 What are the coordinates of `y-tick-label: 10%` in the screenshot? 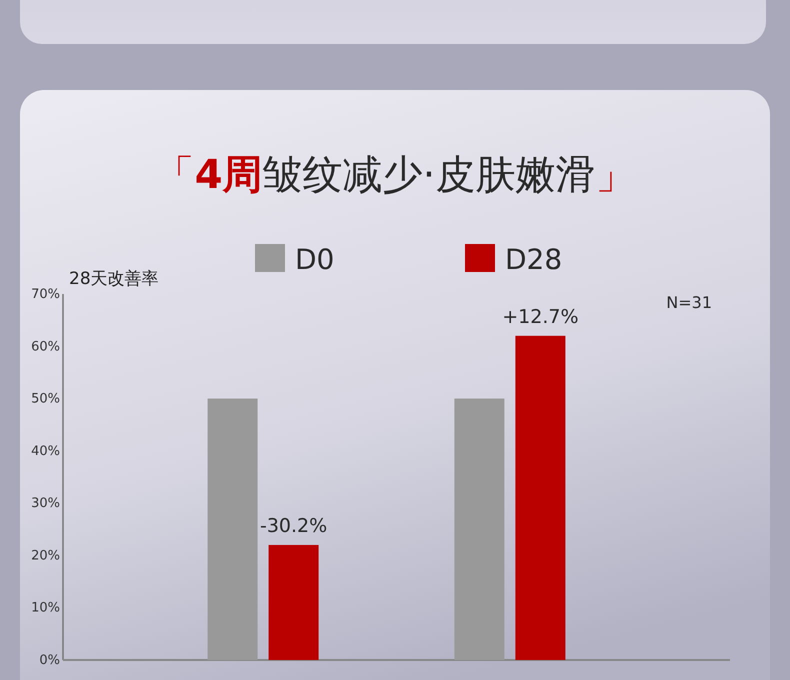 It's located at (45, 608).